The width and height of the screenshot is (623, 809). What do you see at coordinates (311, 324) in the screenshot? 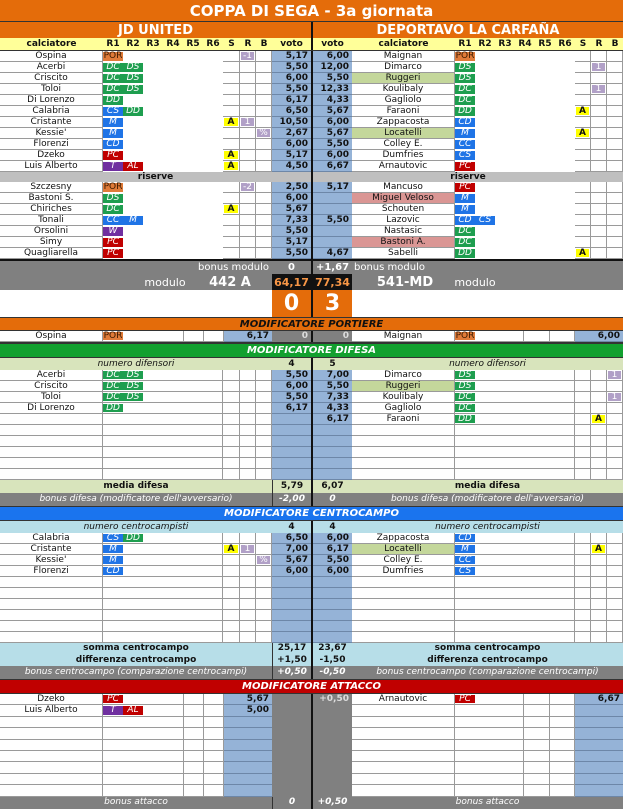
I see `portiere-section-title: MODIFICATORE PORTIERE` at bounding box center [311, 324].